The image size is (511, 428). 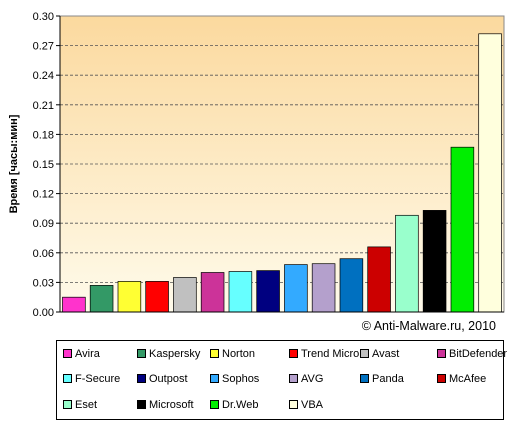 I want to click on legend-label: Avira, so click(x=87, y=354).